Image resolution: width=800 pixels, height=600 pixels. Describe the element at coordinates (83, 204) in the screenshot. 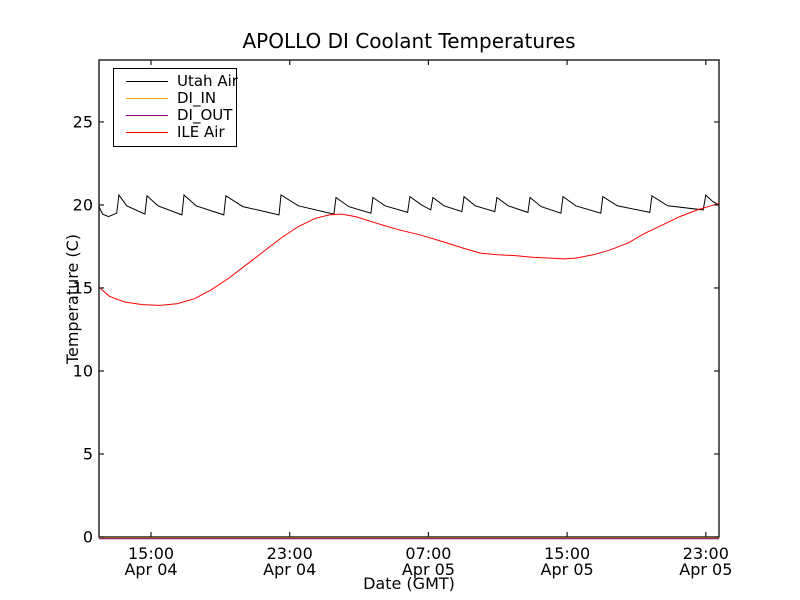

I see `y-tick-label: 20` at that location.